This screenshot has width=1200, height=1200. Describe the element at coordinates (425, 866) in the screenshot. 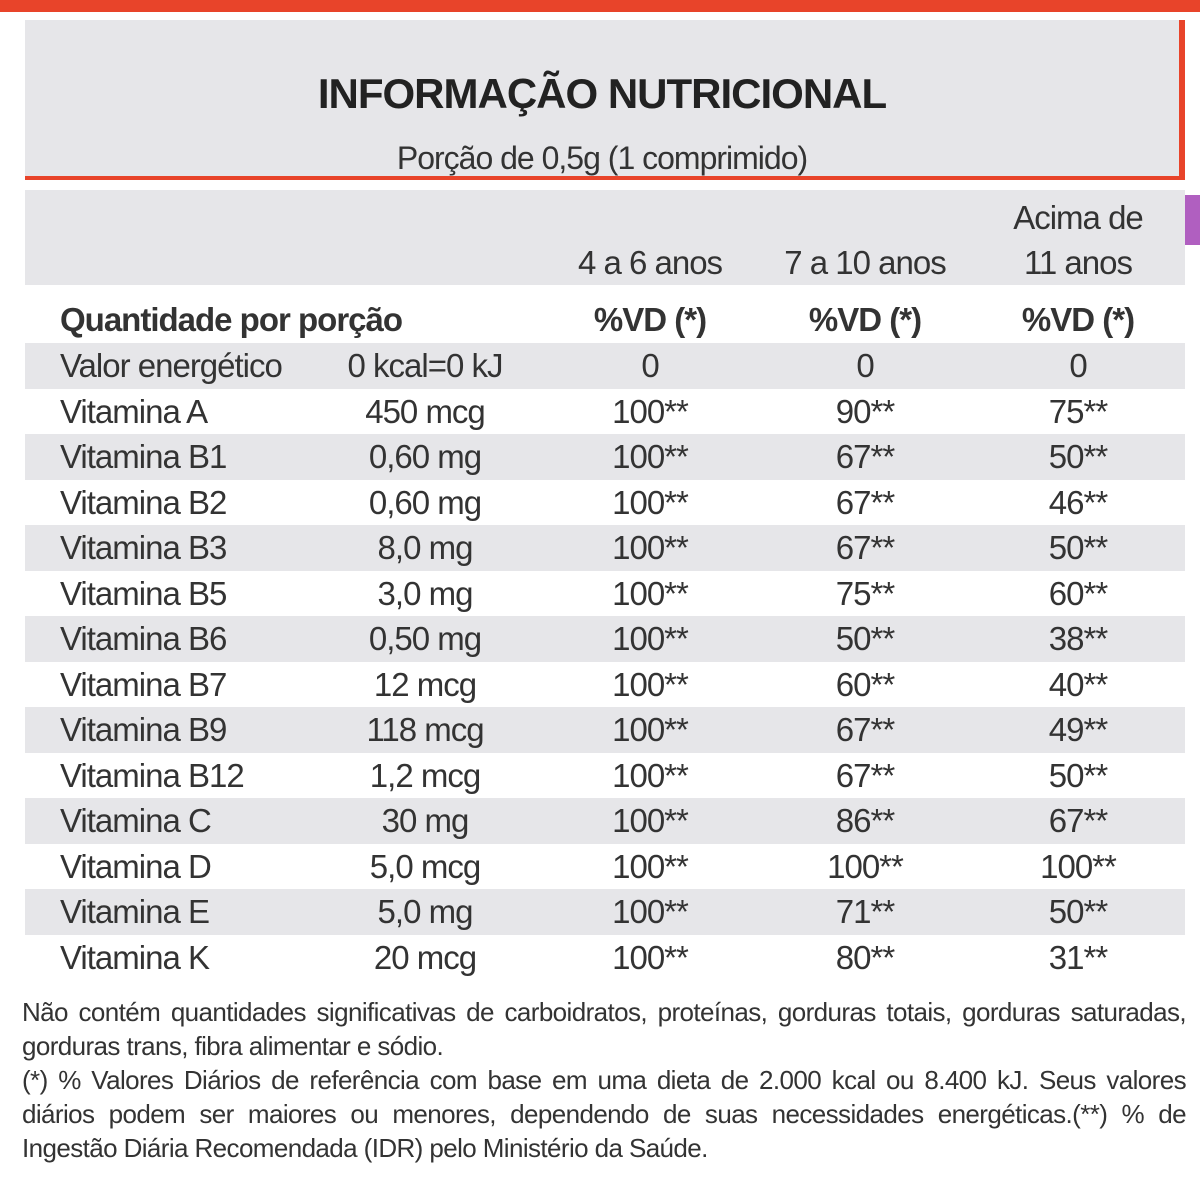

I see `table-cell: 5,0 mcg` at that location.